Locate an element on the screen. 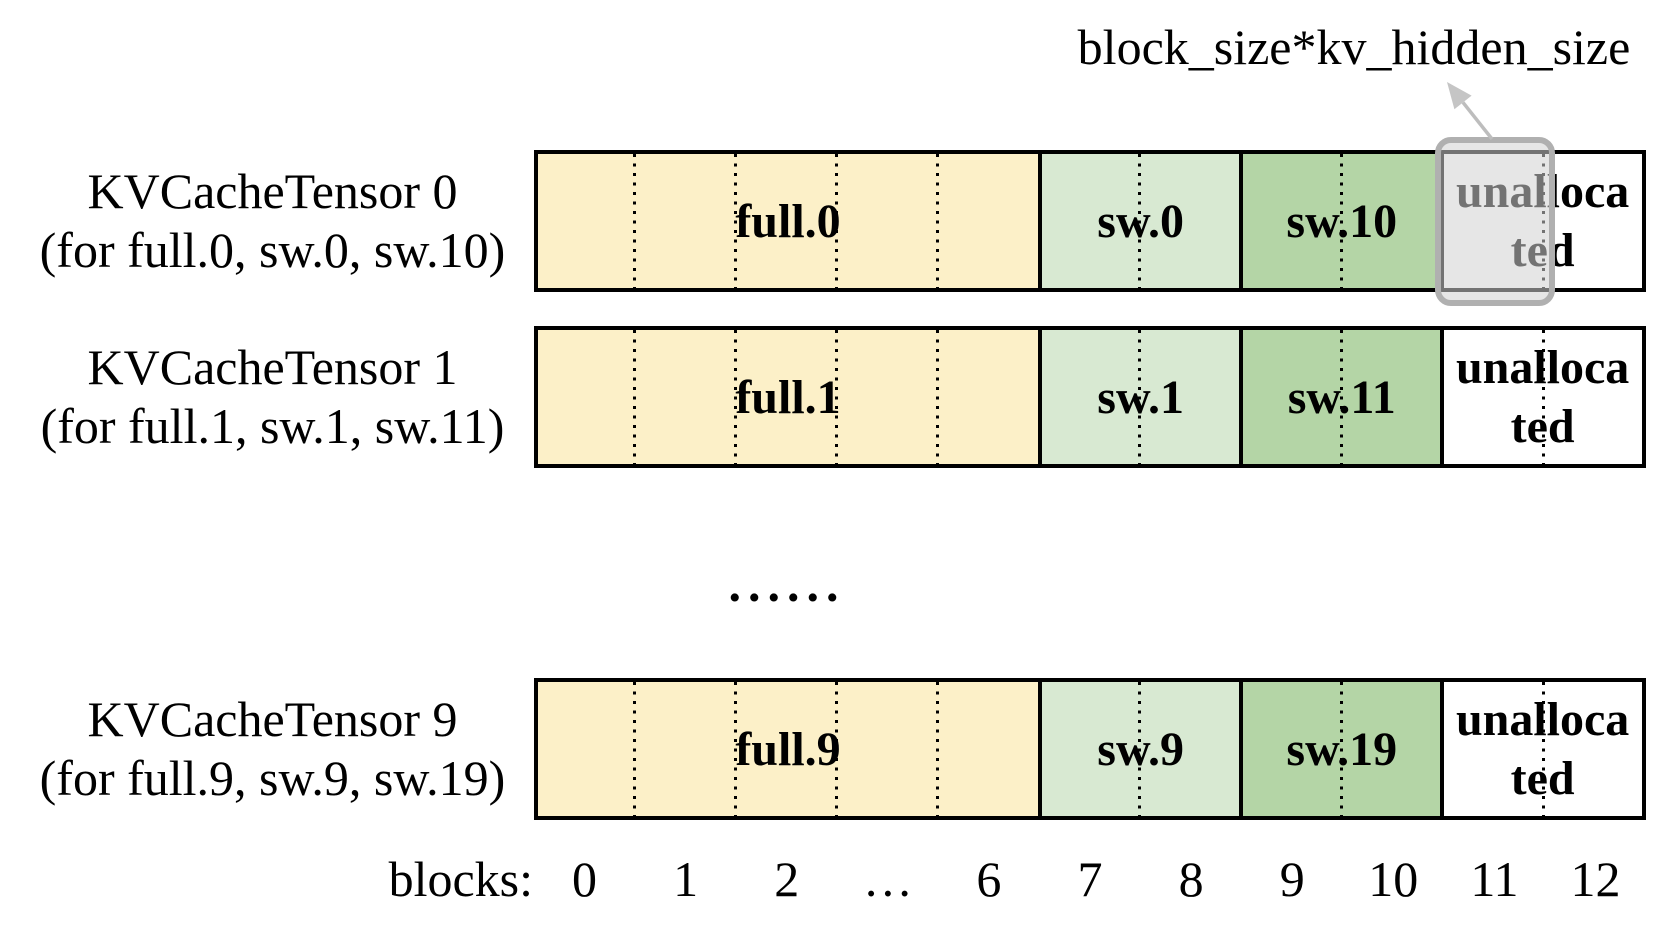  tensor-1-segment-full: full.1 is located at coordinates (788, 397).